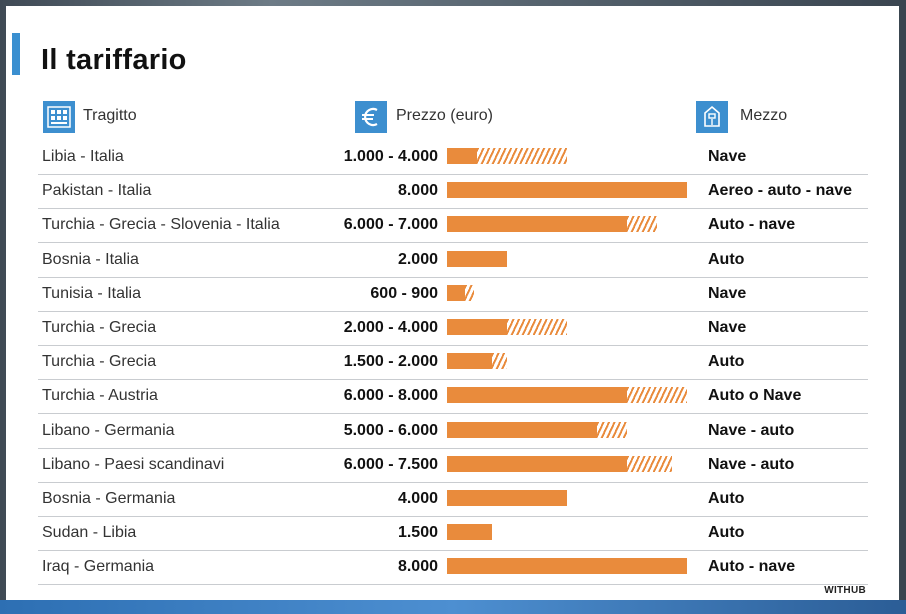 The image size is (906, 614). What do you see at coordinates (110, 115) in the screenshot?
I see `header-route: Tragitto` at bounding box center [110, 115].